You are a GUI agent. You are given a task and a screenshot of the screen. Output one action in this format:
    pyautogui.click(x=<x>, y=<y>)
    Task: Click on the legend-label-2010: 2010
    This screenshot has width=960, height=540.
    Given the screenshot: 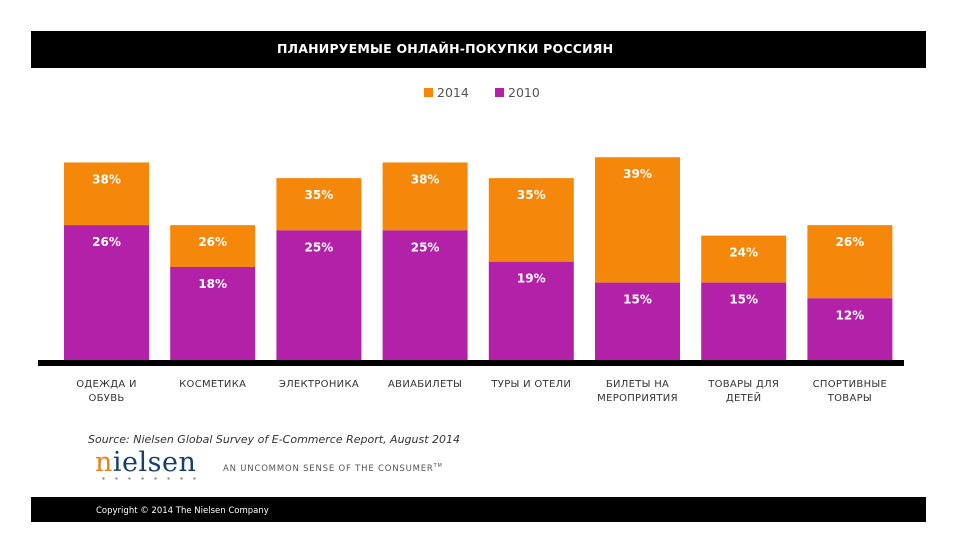 What is the action you would take?
    pyautogui.click(x=524, y=92)
    